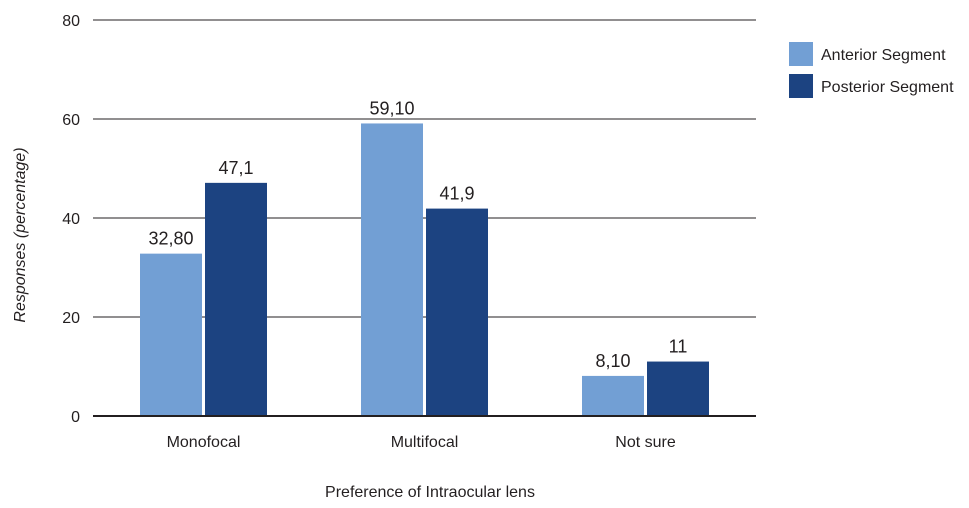 The height and width of the screenshot is (508, 969). What do you see at coordinates (612, 361) in the screenshot?
I see `data-label: 8,10` at bounding box center [612, 361].